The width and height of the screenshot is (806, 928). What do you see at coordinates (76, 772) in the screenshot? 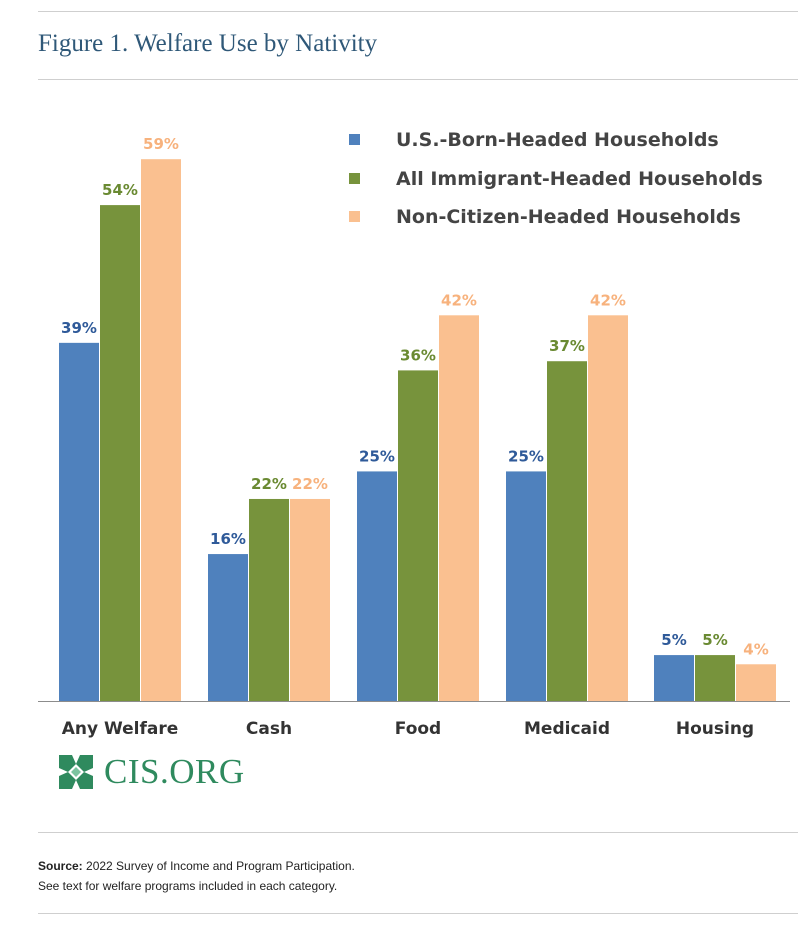
I see `cis-emblem-icon` at bounding box center [76, 772].